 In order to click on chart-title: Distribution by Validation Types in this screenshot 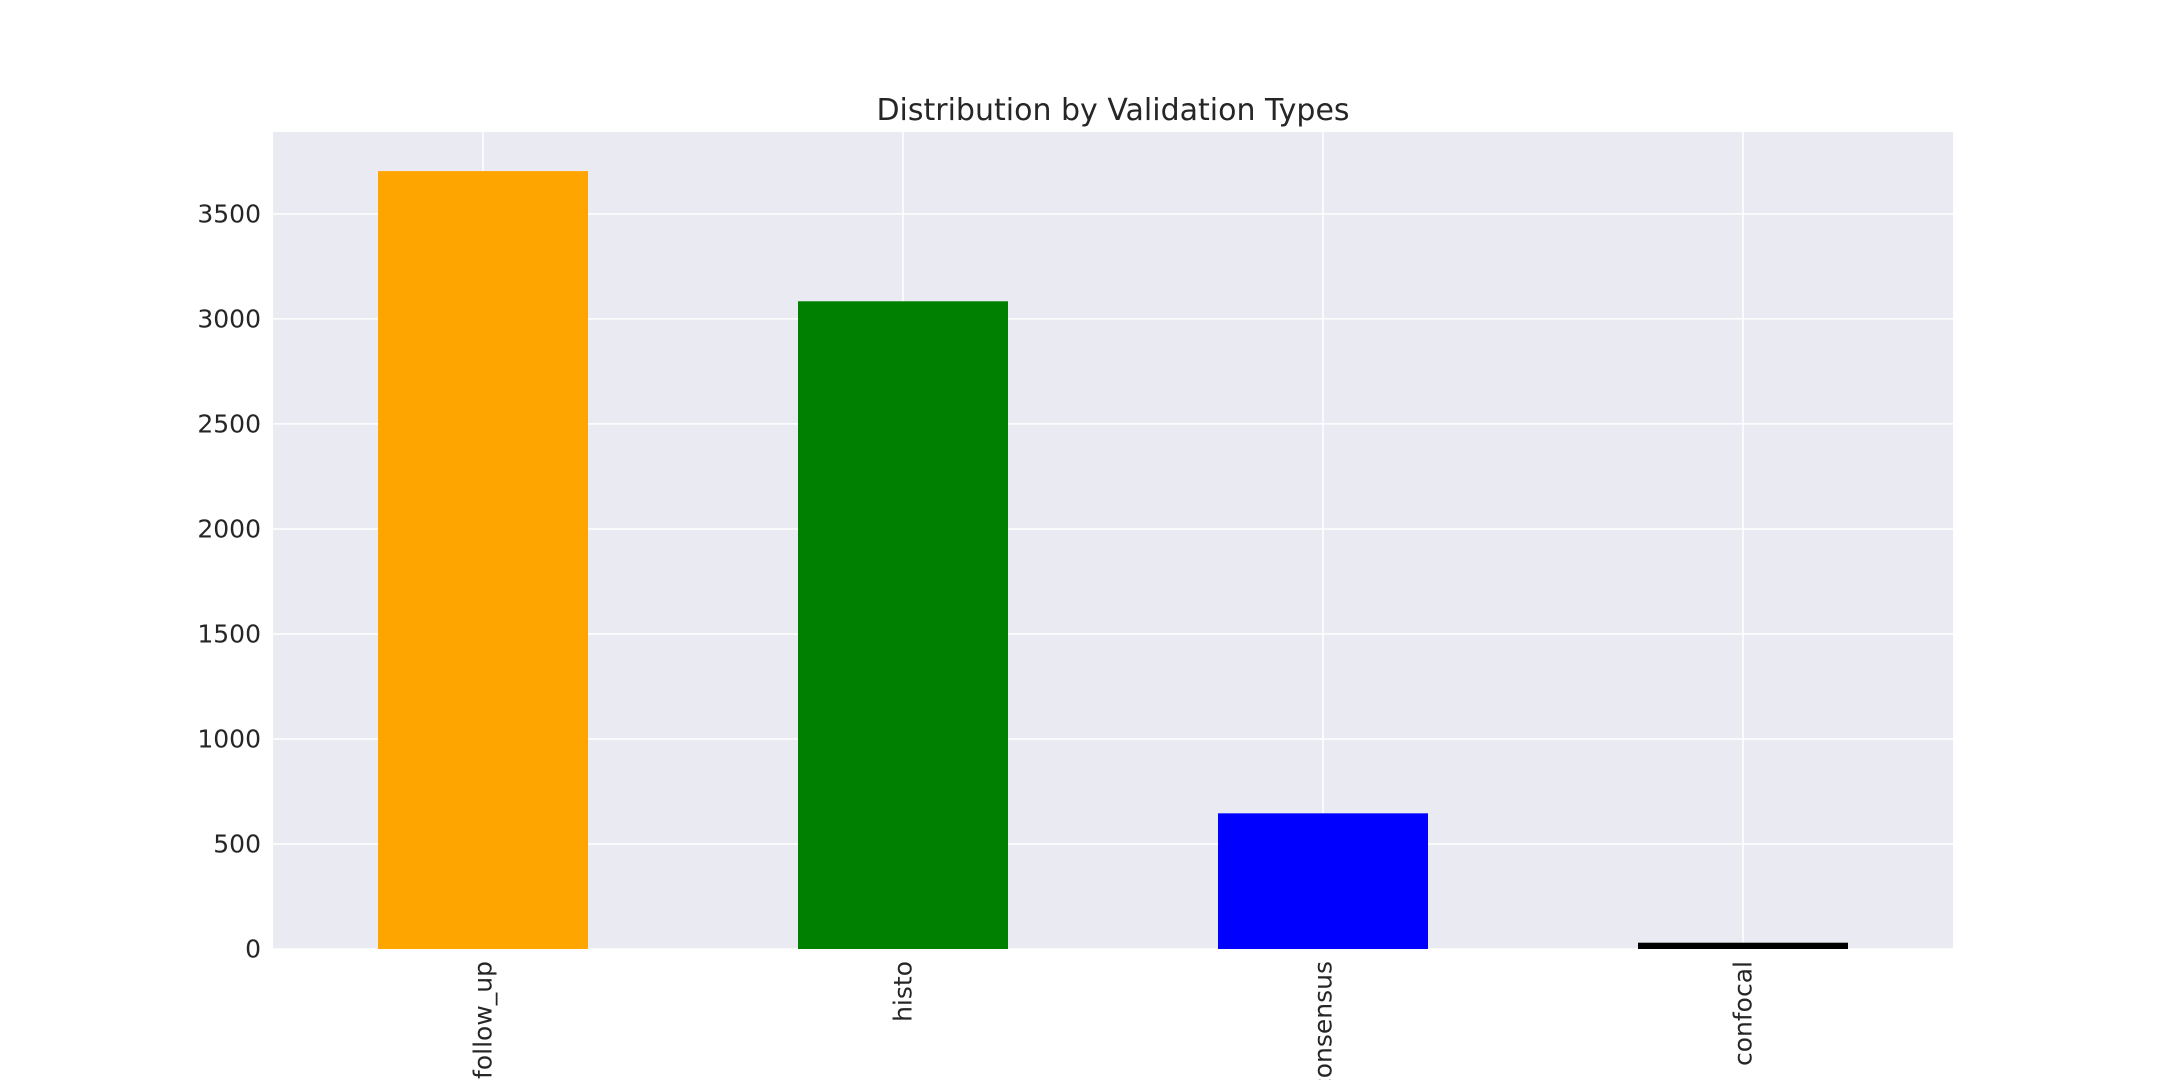, I will do `click(1112, 110)`.